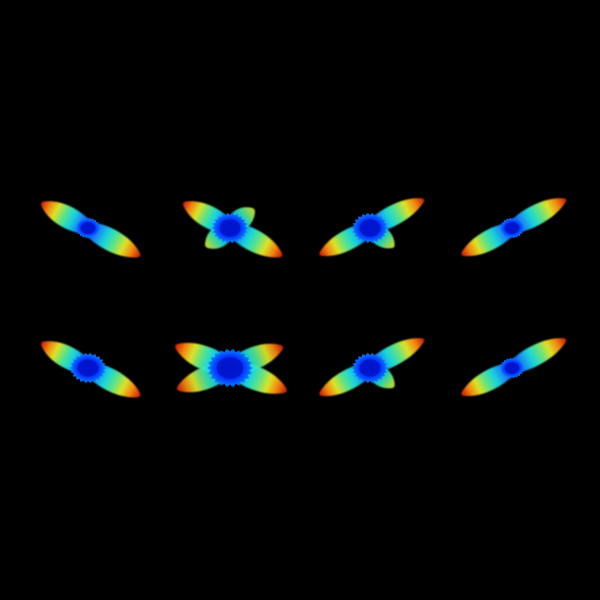 This screenshot has width=600, height=600. What do you see at coordinates (231, 368) in the screenshot?
I see `glyph-r2-c2` at bounding box center [231, 368].